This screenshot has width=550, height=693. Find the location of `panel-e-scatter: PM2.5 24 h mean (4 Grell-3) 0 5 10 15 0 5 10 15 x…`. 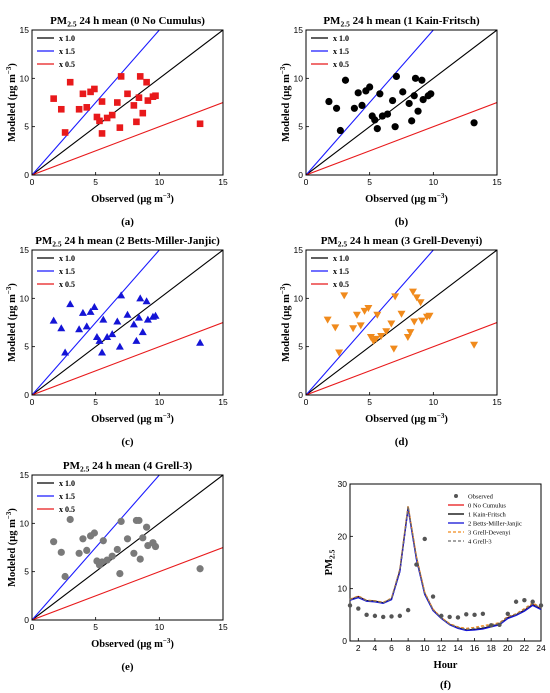

panel-e-scatter: PM2.5 24 h mean (4 Grell-3) 0 5 10 15 0 5 10 15 x… is located at coordinates (116, 566).